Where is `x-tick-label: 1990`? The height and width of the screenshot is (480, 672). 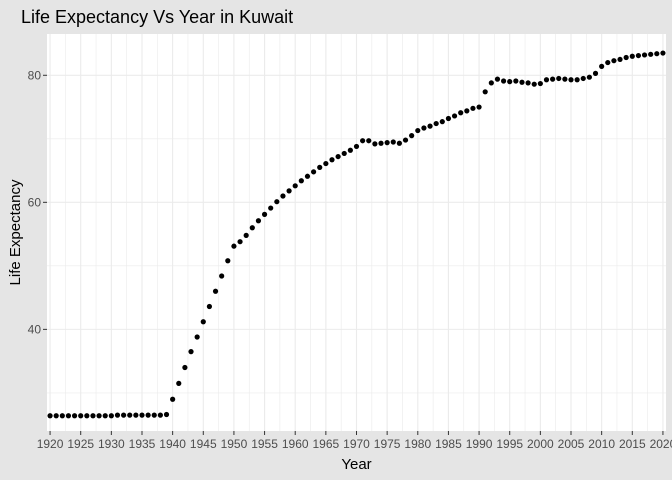
x-tick-label: 1990 is located at coordinates (479, 444).